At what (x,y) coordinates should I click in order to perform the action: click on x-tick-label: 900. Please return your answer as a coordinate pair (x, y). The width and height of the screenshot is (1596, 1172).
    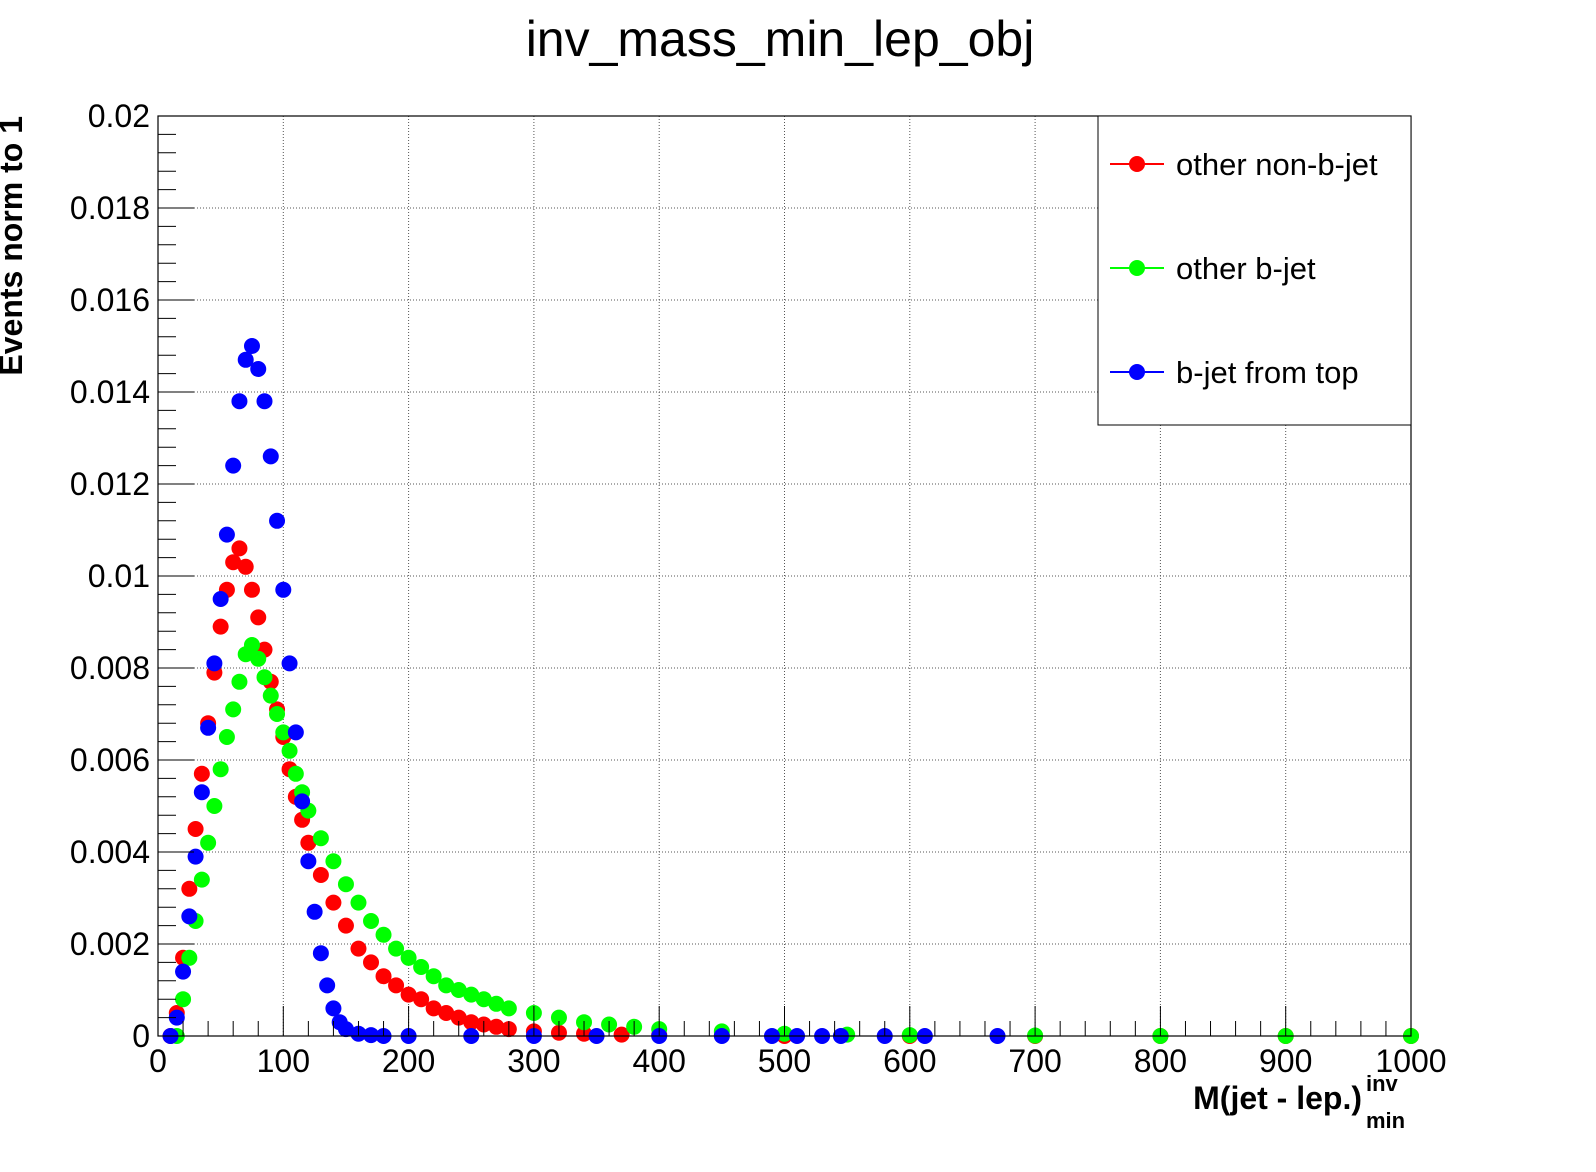
    Looking at the image, I should click on (1285, 1061).